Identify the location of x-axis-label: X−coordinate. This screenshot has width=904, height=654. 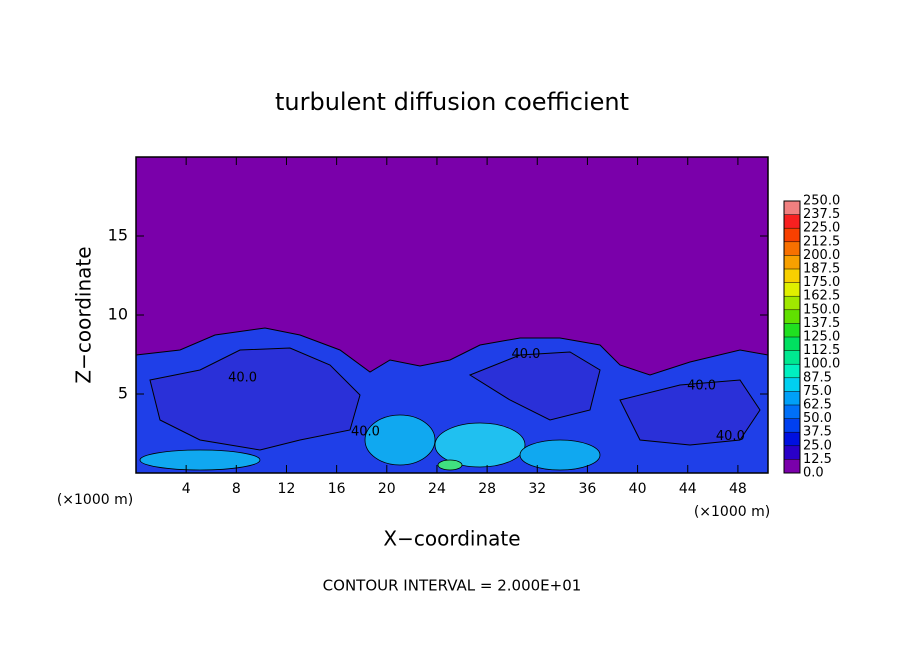
(451, 539).